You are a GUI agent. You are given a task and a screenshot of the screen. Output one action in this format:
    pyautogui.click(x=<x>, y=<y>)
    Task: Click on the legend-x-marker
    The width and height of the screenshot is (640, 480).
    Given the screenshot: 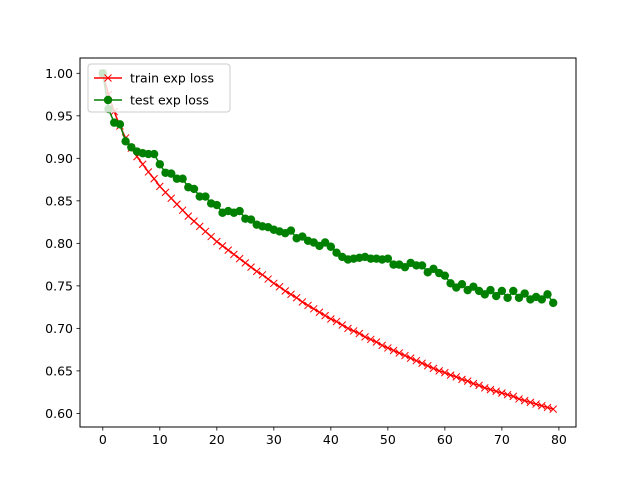 What is the action you would take?
    pyautogui.click(x=108, y=78)
    